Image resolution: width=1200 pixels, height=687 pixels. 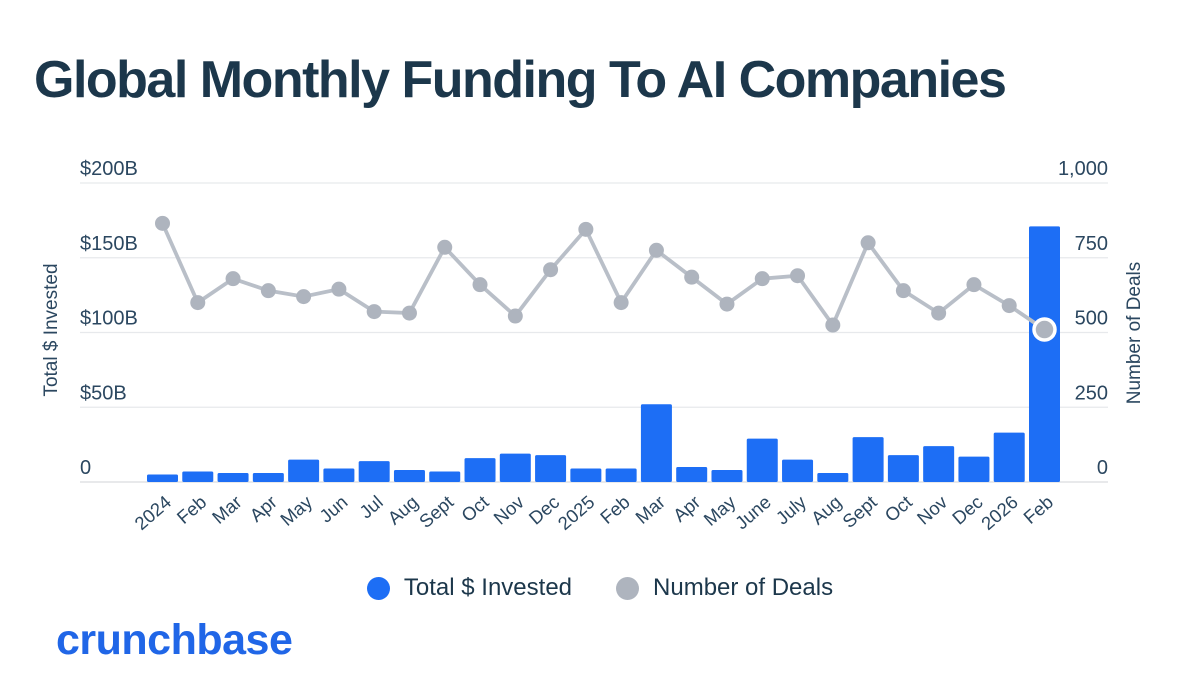 What do you see at coordinates (85, 468) in the screenshot?
I see `left-axis-tick: 0` at bounding box center [85, 468].